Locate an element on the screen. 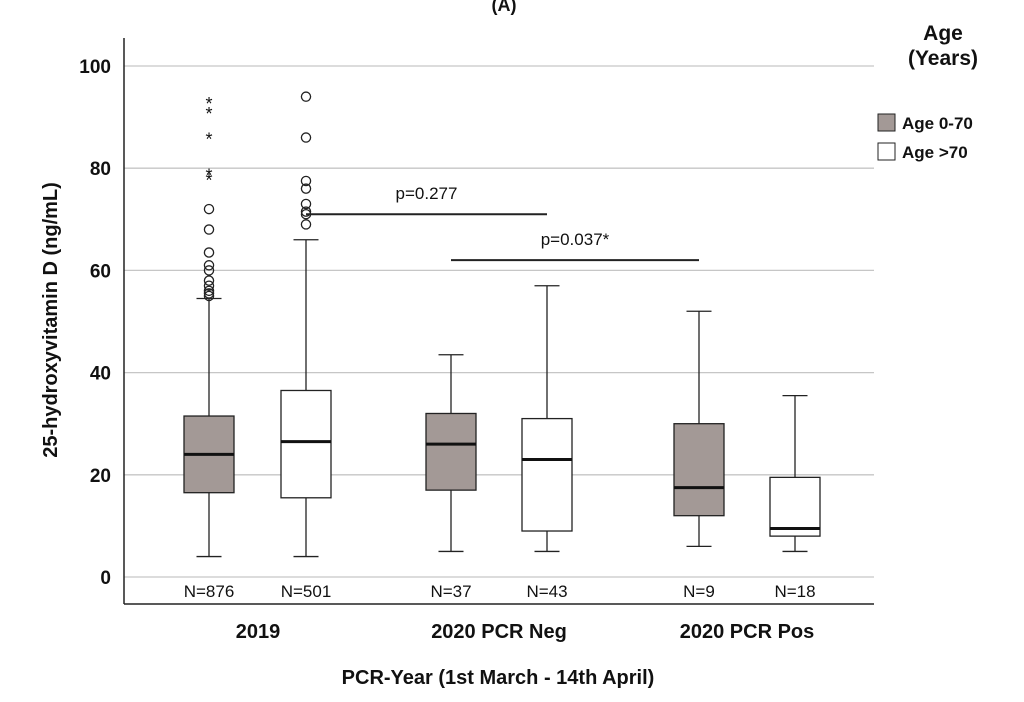  annotation-2: p=0.037* is located at coordinates (575, 246).